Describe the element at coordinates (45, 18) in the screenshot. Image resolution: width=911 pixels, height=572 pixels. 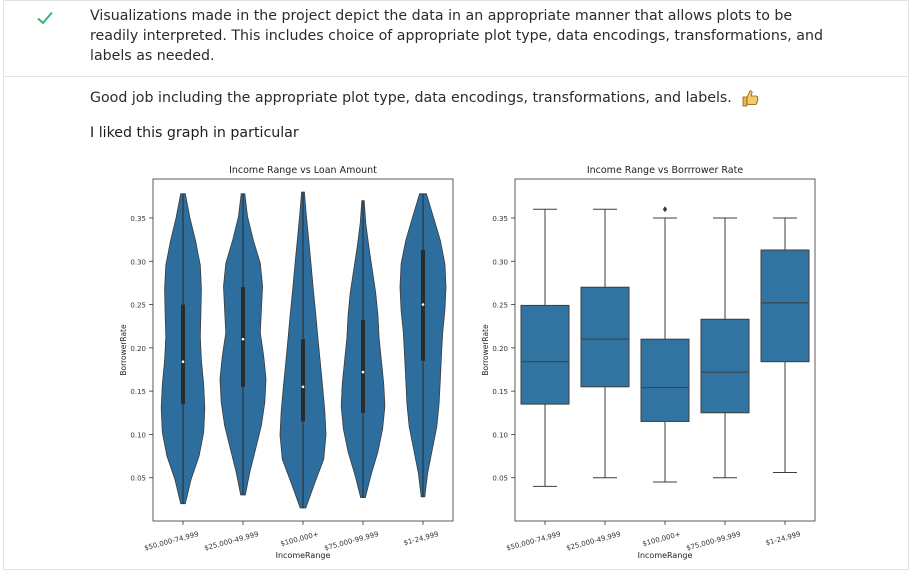
I see `check-icon` at that location.